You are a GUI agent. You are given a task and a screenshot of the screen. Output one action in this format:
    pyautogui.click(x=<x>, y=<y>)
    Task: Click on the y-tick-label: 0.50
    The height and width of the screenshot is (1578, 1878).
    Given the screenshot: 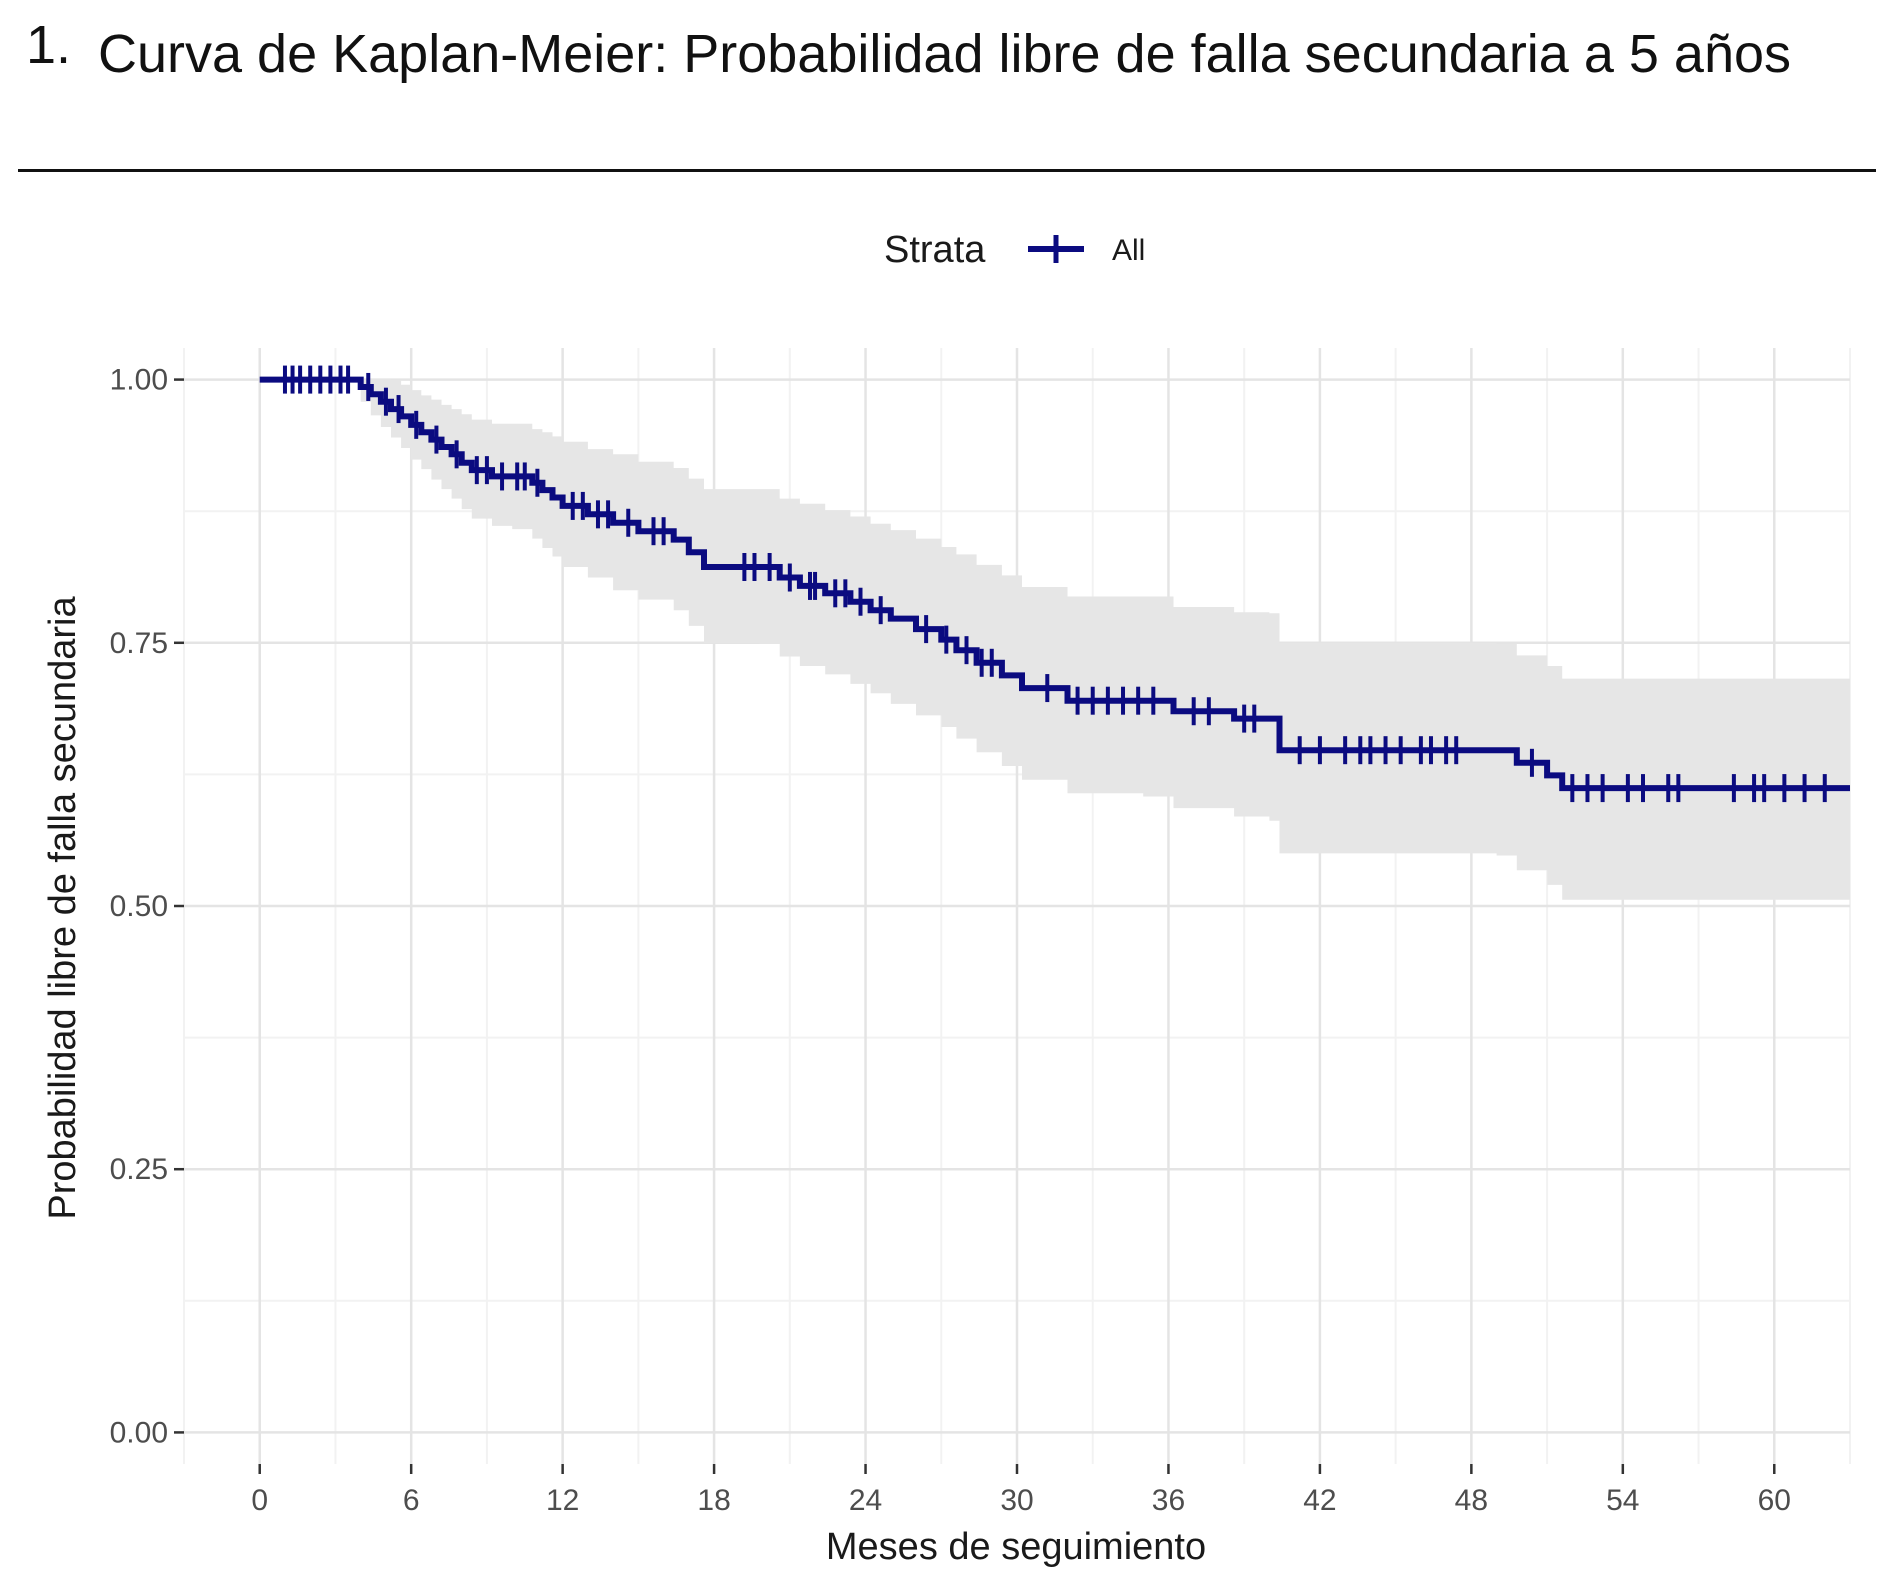 What is the action you would take?
    pyautogui.click(x=139, y=906)
    